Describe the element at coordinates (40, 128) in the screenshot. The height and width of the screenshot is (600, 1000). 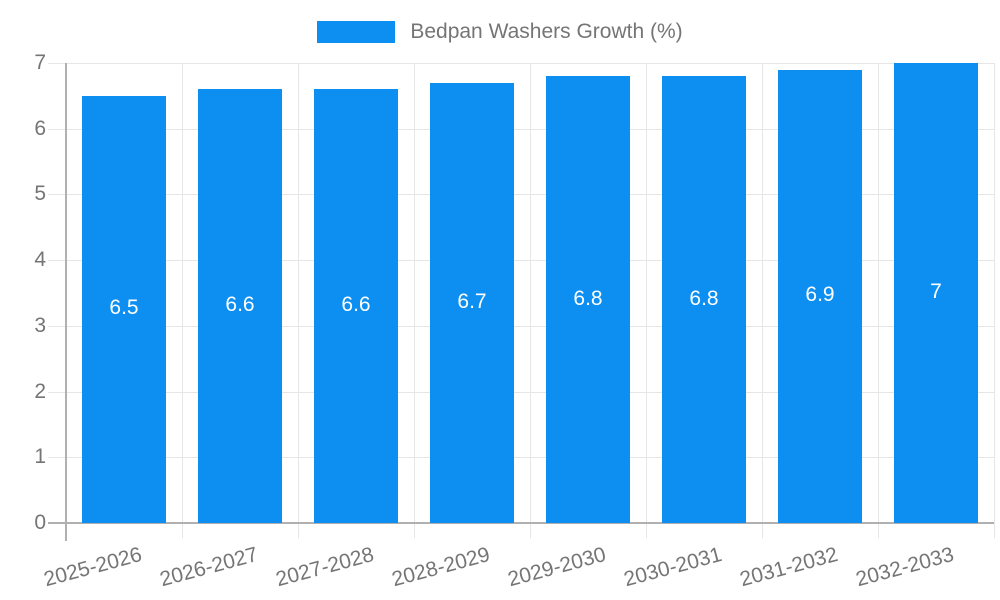
I see `y-axis-label: 6` at that location.